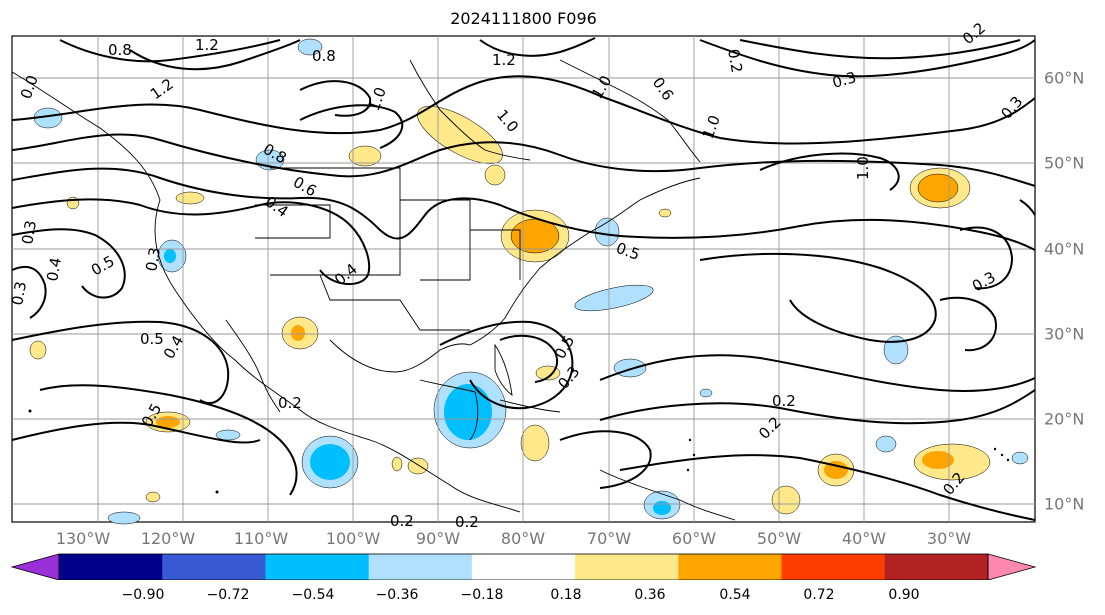 Image resolution: width=1105 pixels, height=615 pixels. I want to click on colorbar-tick-label: 0.18, so click(566, 595).